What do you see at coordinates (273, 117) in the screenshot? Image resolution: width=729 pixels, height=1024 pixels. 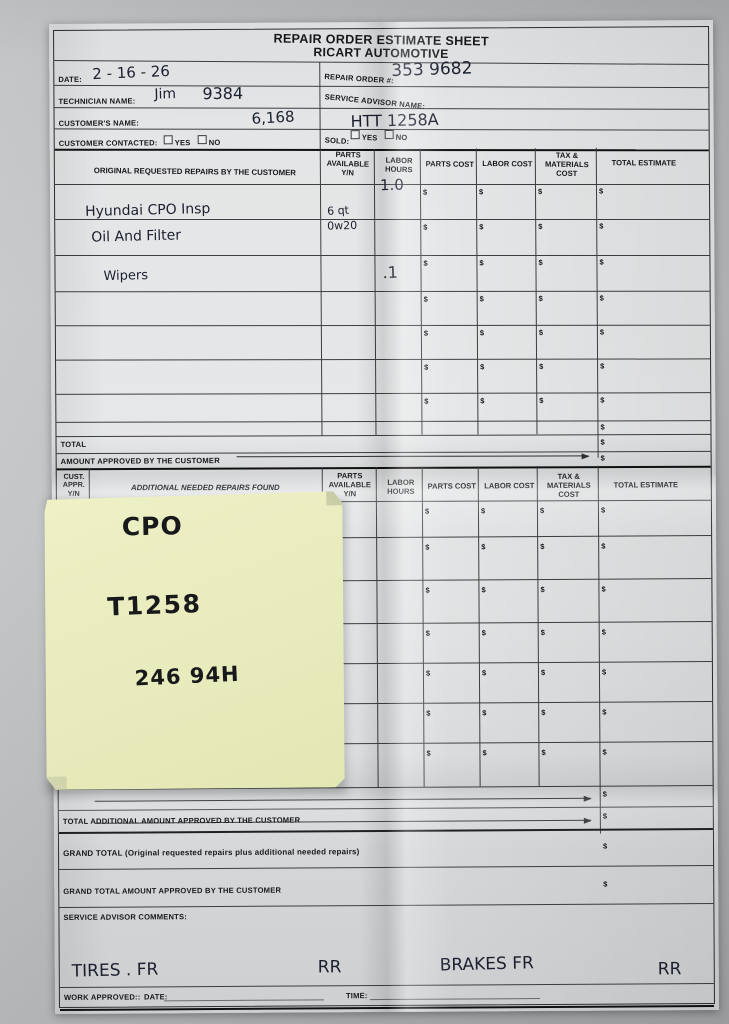 I see `customer-mileage-value: 6,168` at bounding box center [273, 117].